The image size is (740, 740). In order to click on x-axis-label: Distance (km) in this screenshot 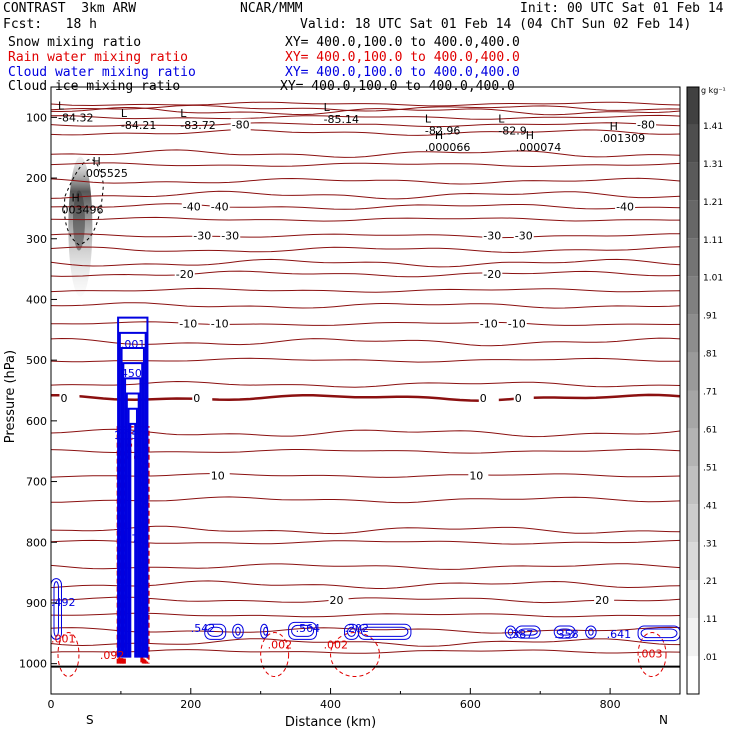, I will do `click(330, 722)`.